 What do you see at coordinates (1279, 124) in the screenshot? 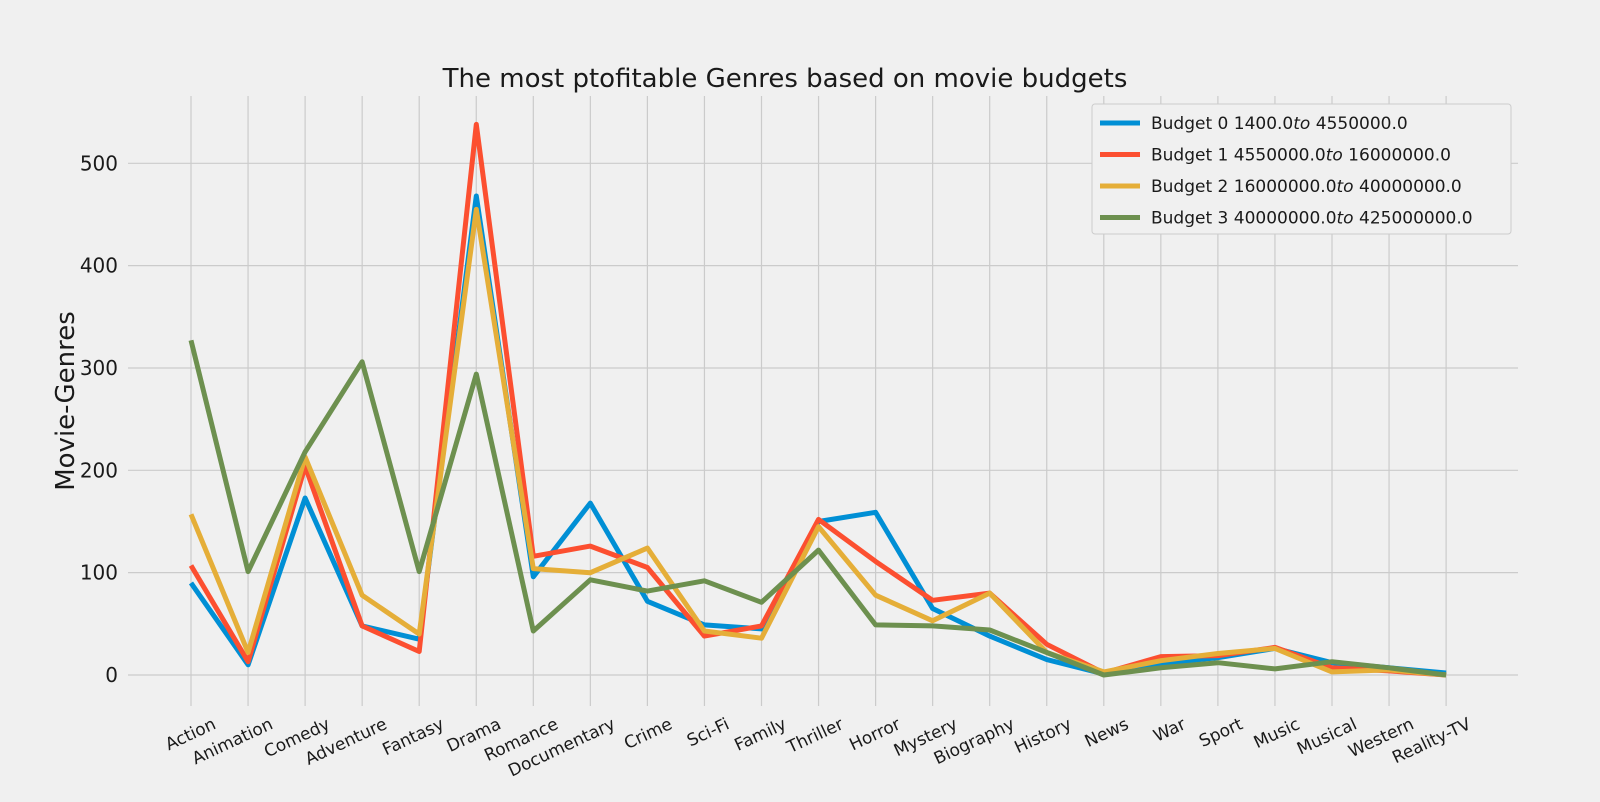
I see `legend-label-budget-0: Budget 0 1400.0to 4550000.0` at bounding box center [1279, 124].